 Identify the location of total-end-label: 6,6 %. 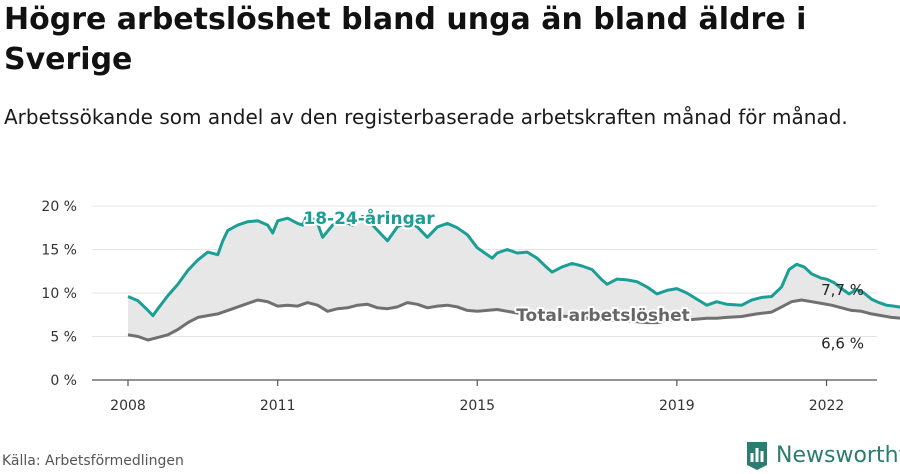
(842, 344).